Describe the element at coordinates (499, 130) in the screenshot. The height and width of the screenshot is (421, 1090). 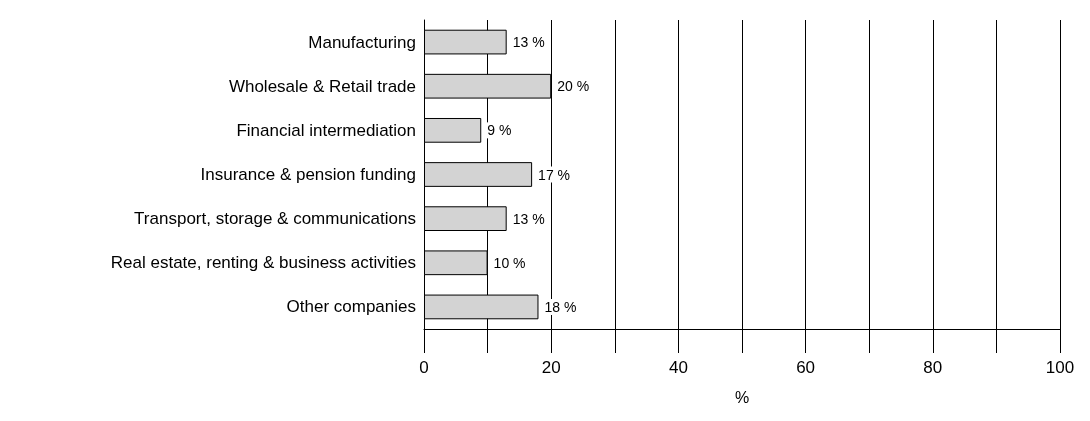
I see `data-label: 9 %` at that location.